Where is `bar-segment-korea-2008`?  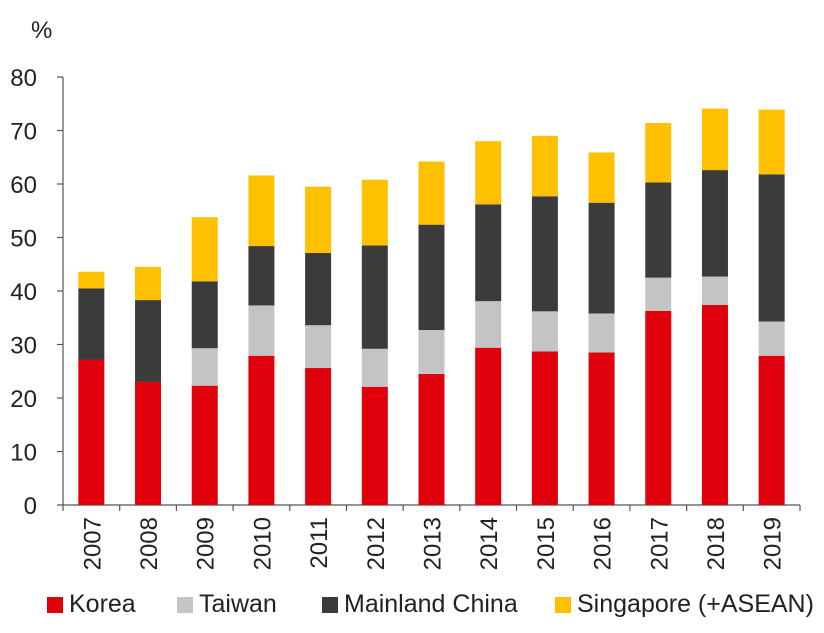
bar-segment-korea-2008 is located at coordinates (148, 443).